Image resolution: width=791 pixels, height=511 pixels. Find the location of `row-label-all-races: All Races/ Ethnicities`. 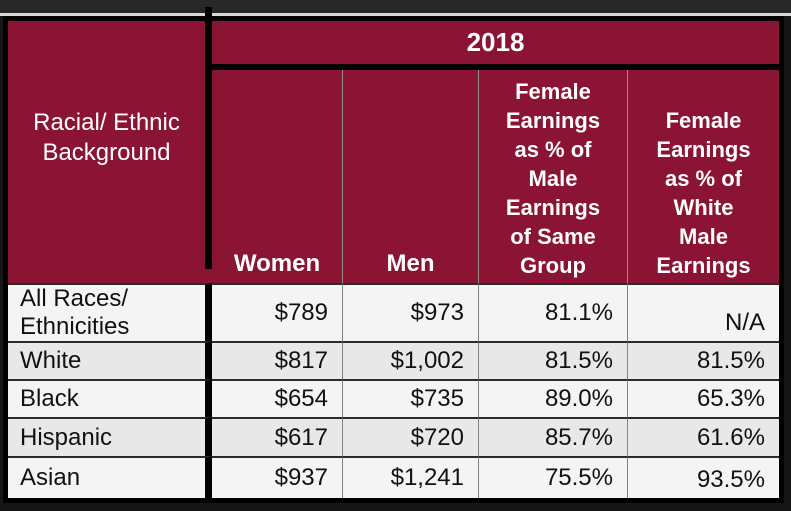

row-label-all-races: All Races/ Ethnicities is located at coordinates (110, 312).